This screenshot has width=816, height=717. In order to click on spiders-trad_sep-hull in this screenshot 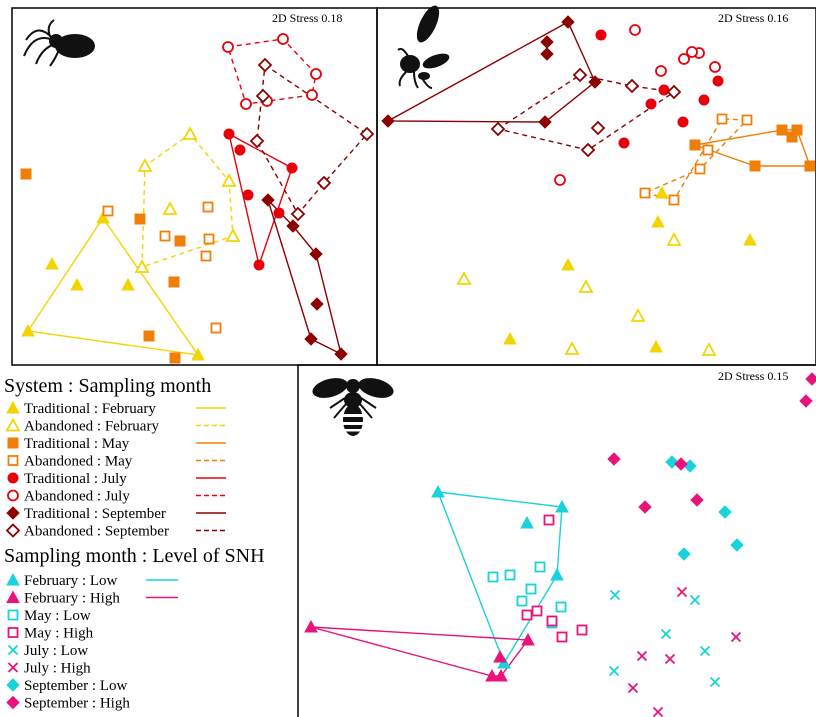, I will do `click(305, 277)`.